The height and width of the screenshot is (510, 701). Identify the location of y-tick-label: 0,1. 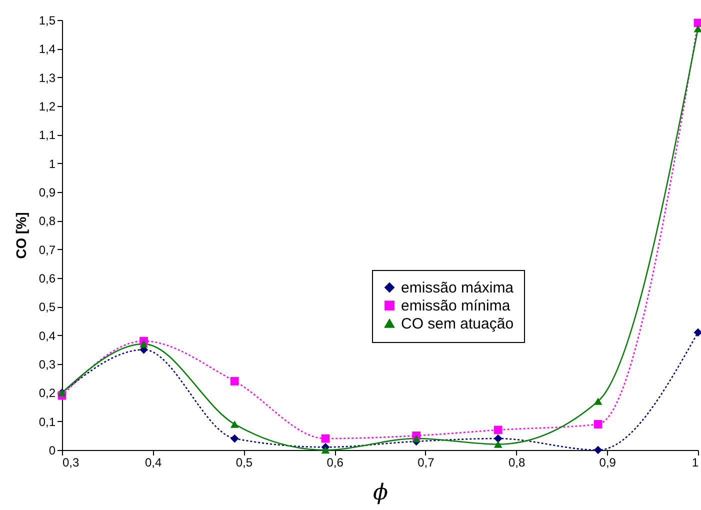
(47, 421).